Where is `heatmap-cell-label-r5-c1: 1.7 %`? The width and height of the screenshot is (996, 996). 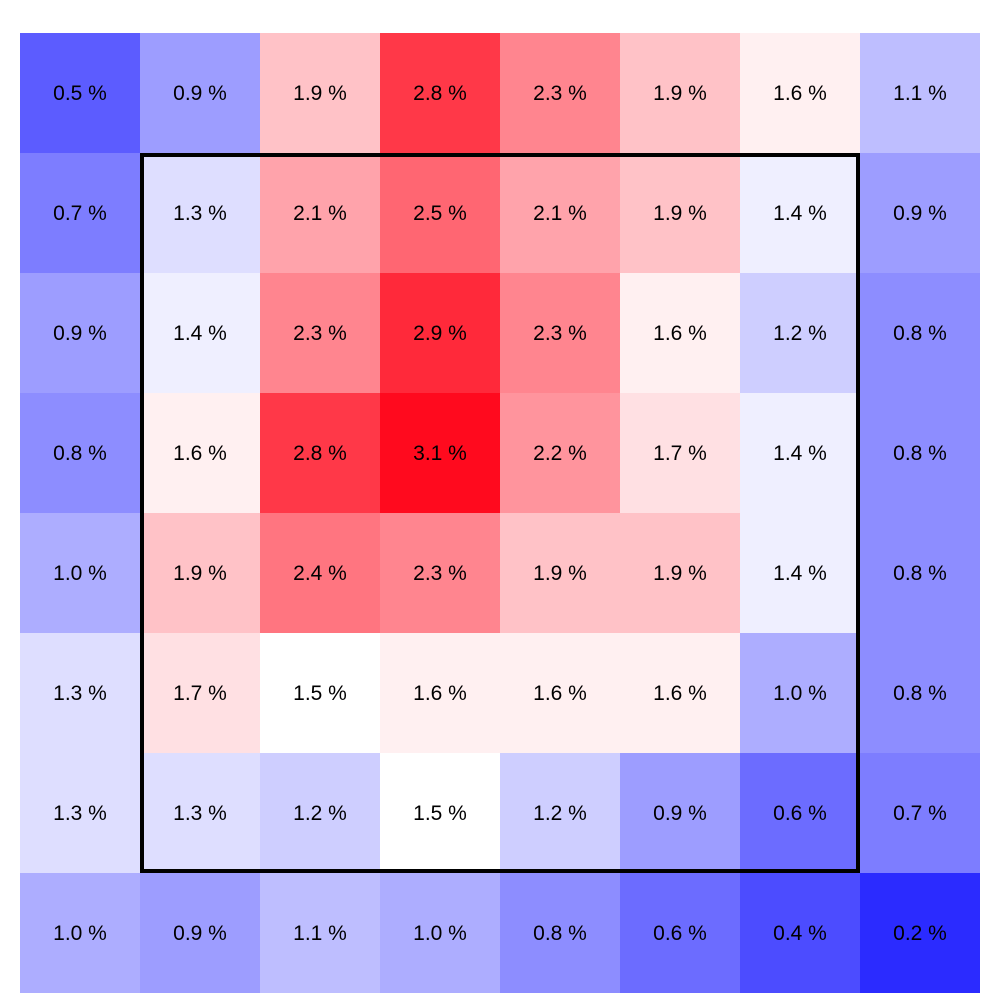 heatmap-cell-label-r5-c1: 1.7 % is located at coordinates (200, 693).